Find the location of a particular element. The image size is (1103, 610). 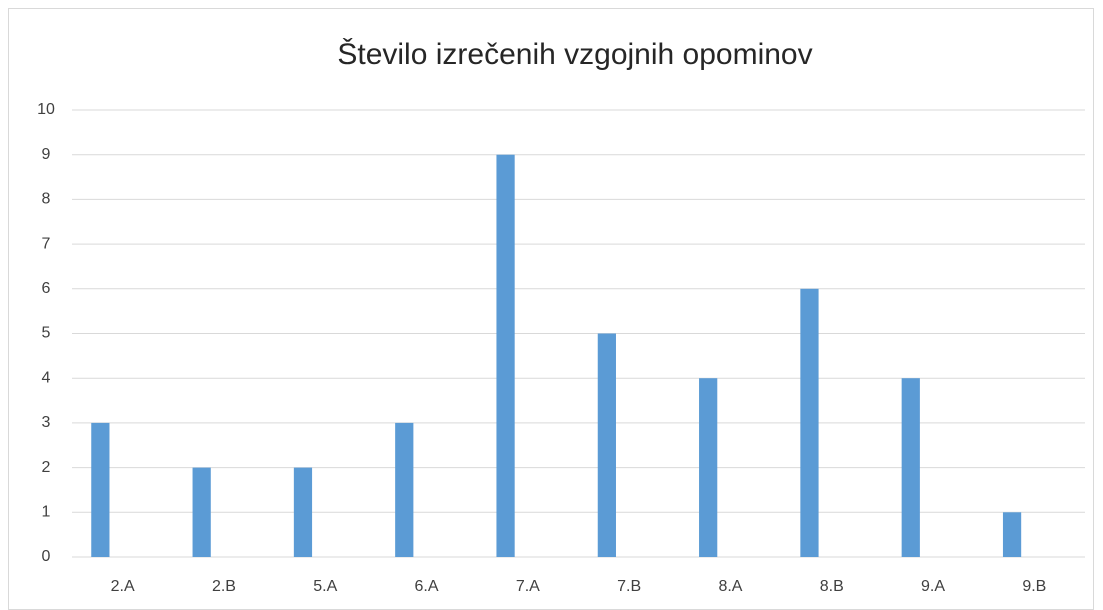

y-tick-label: 0 is located at coordinates (46, 556).